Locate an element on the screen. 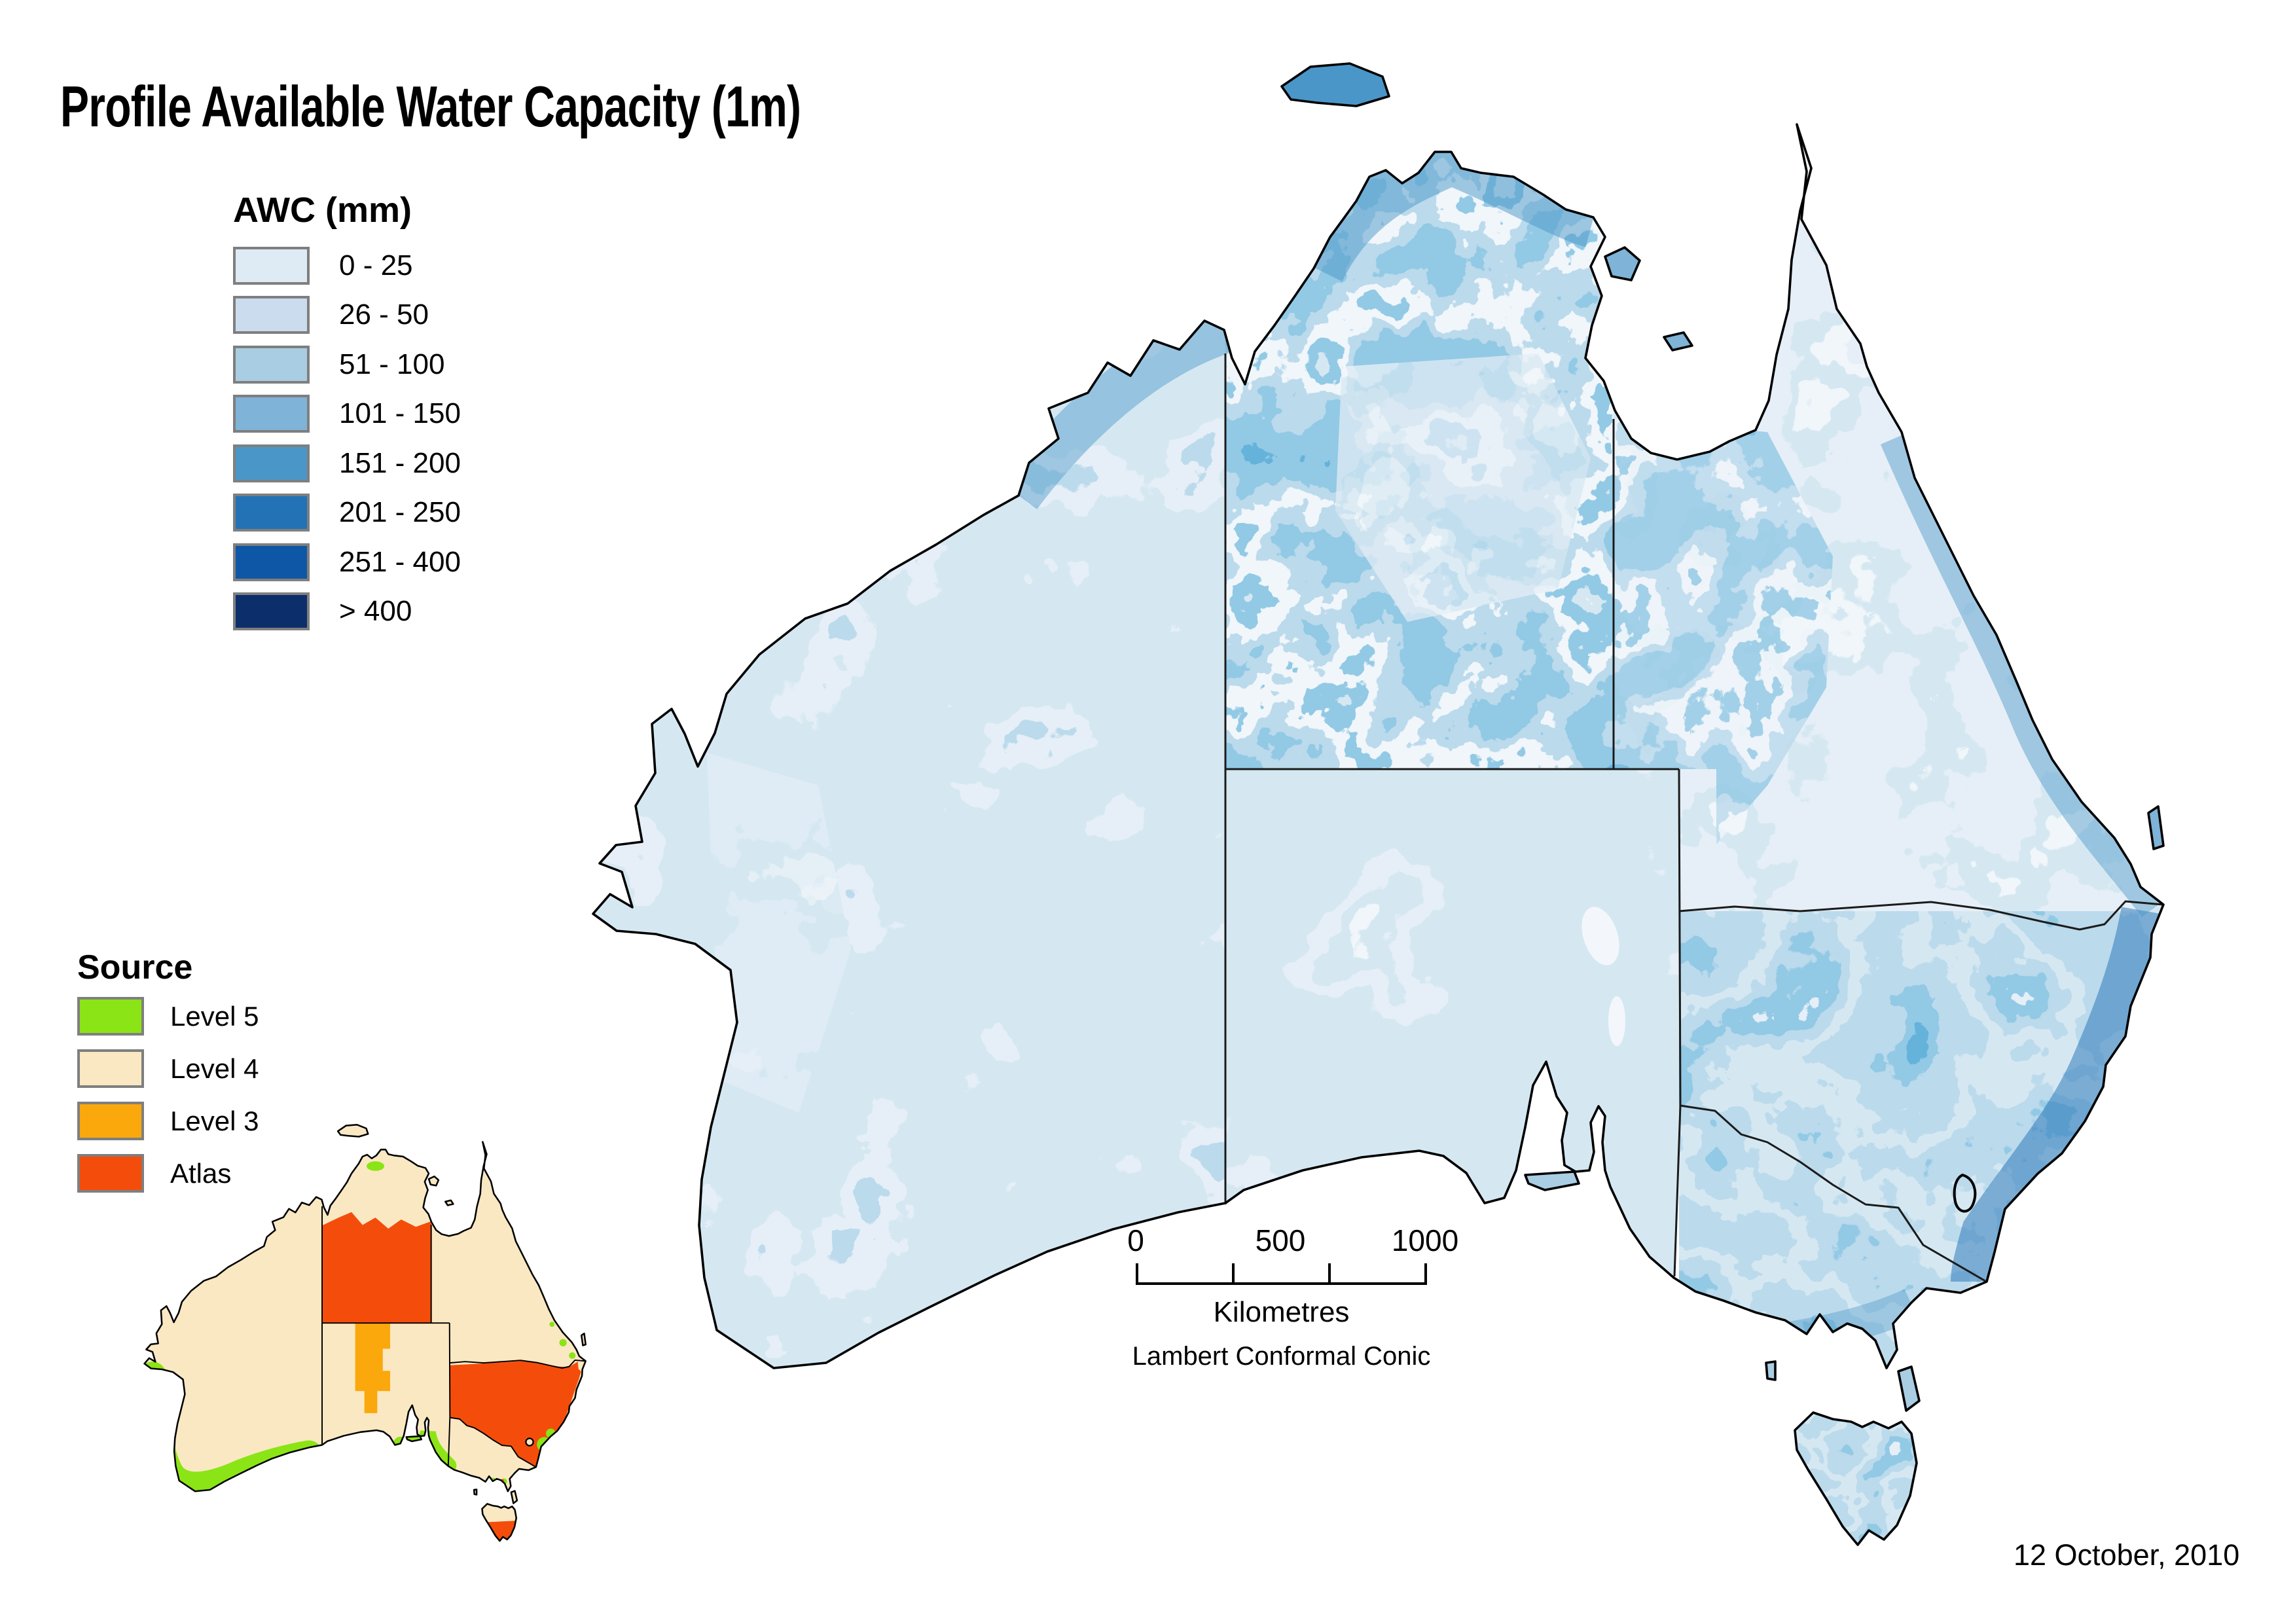  scale-bar-line is located at coordinates (1281, 1283).